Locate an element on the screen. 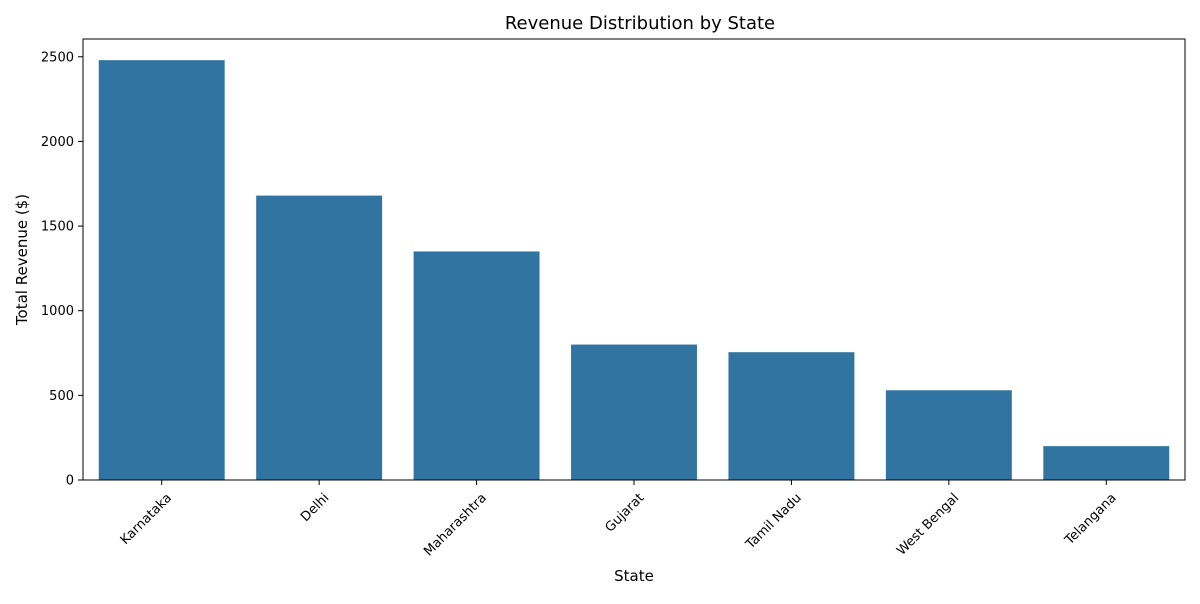 This screenshot has height=604, width=1200. x-tick-label: Maharashtra is located at coordinates (455, 525).